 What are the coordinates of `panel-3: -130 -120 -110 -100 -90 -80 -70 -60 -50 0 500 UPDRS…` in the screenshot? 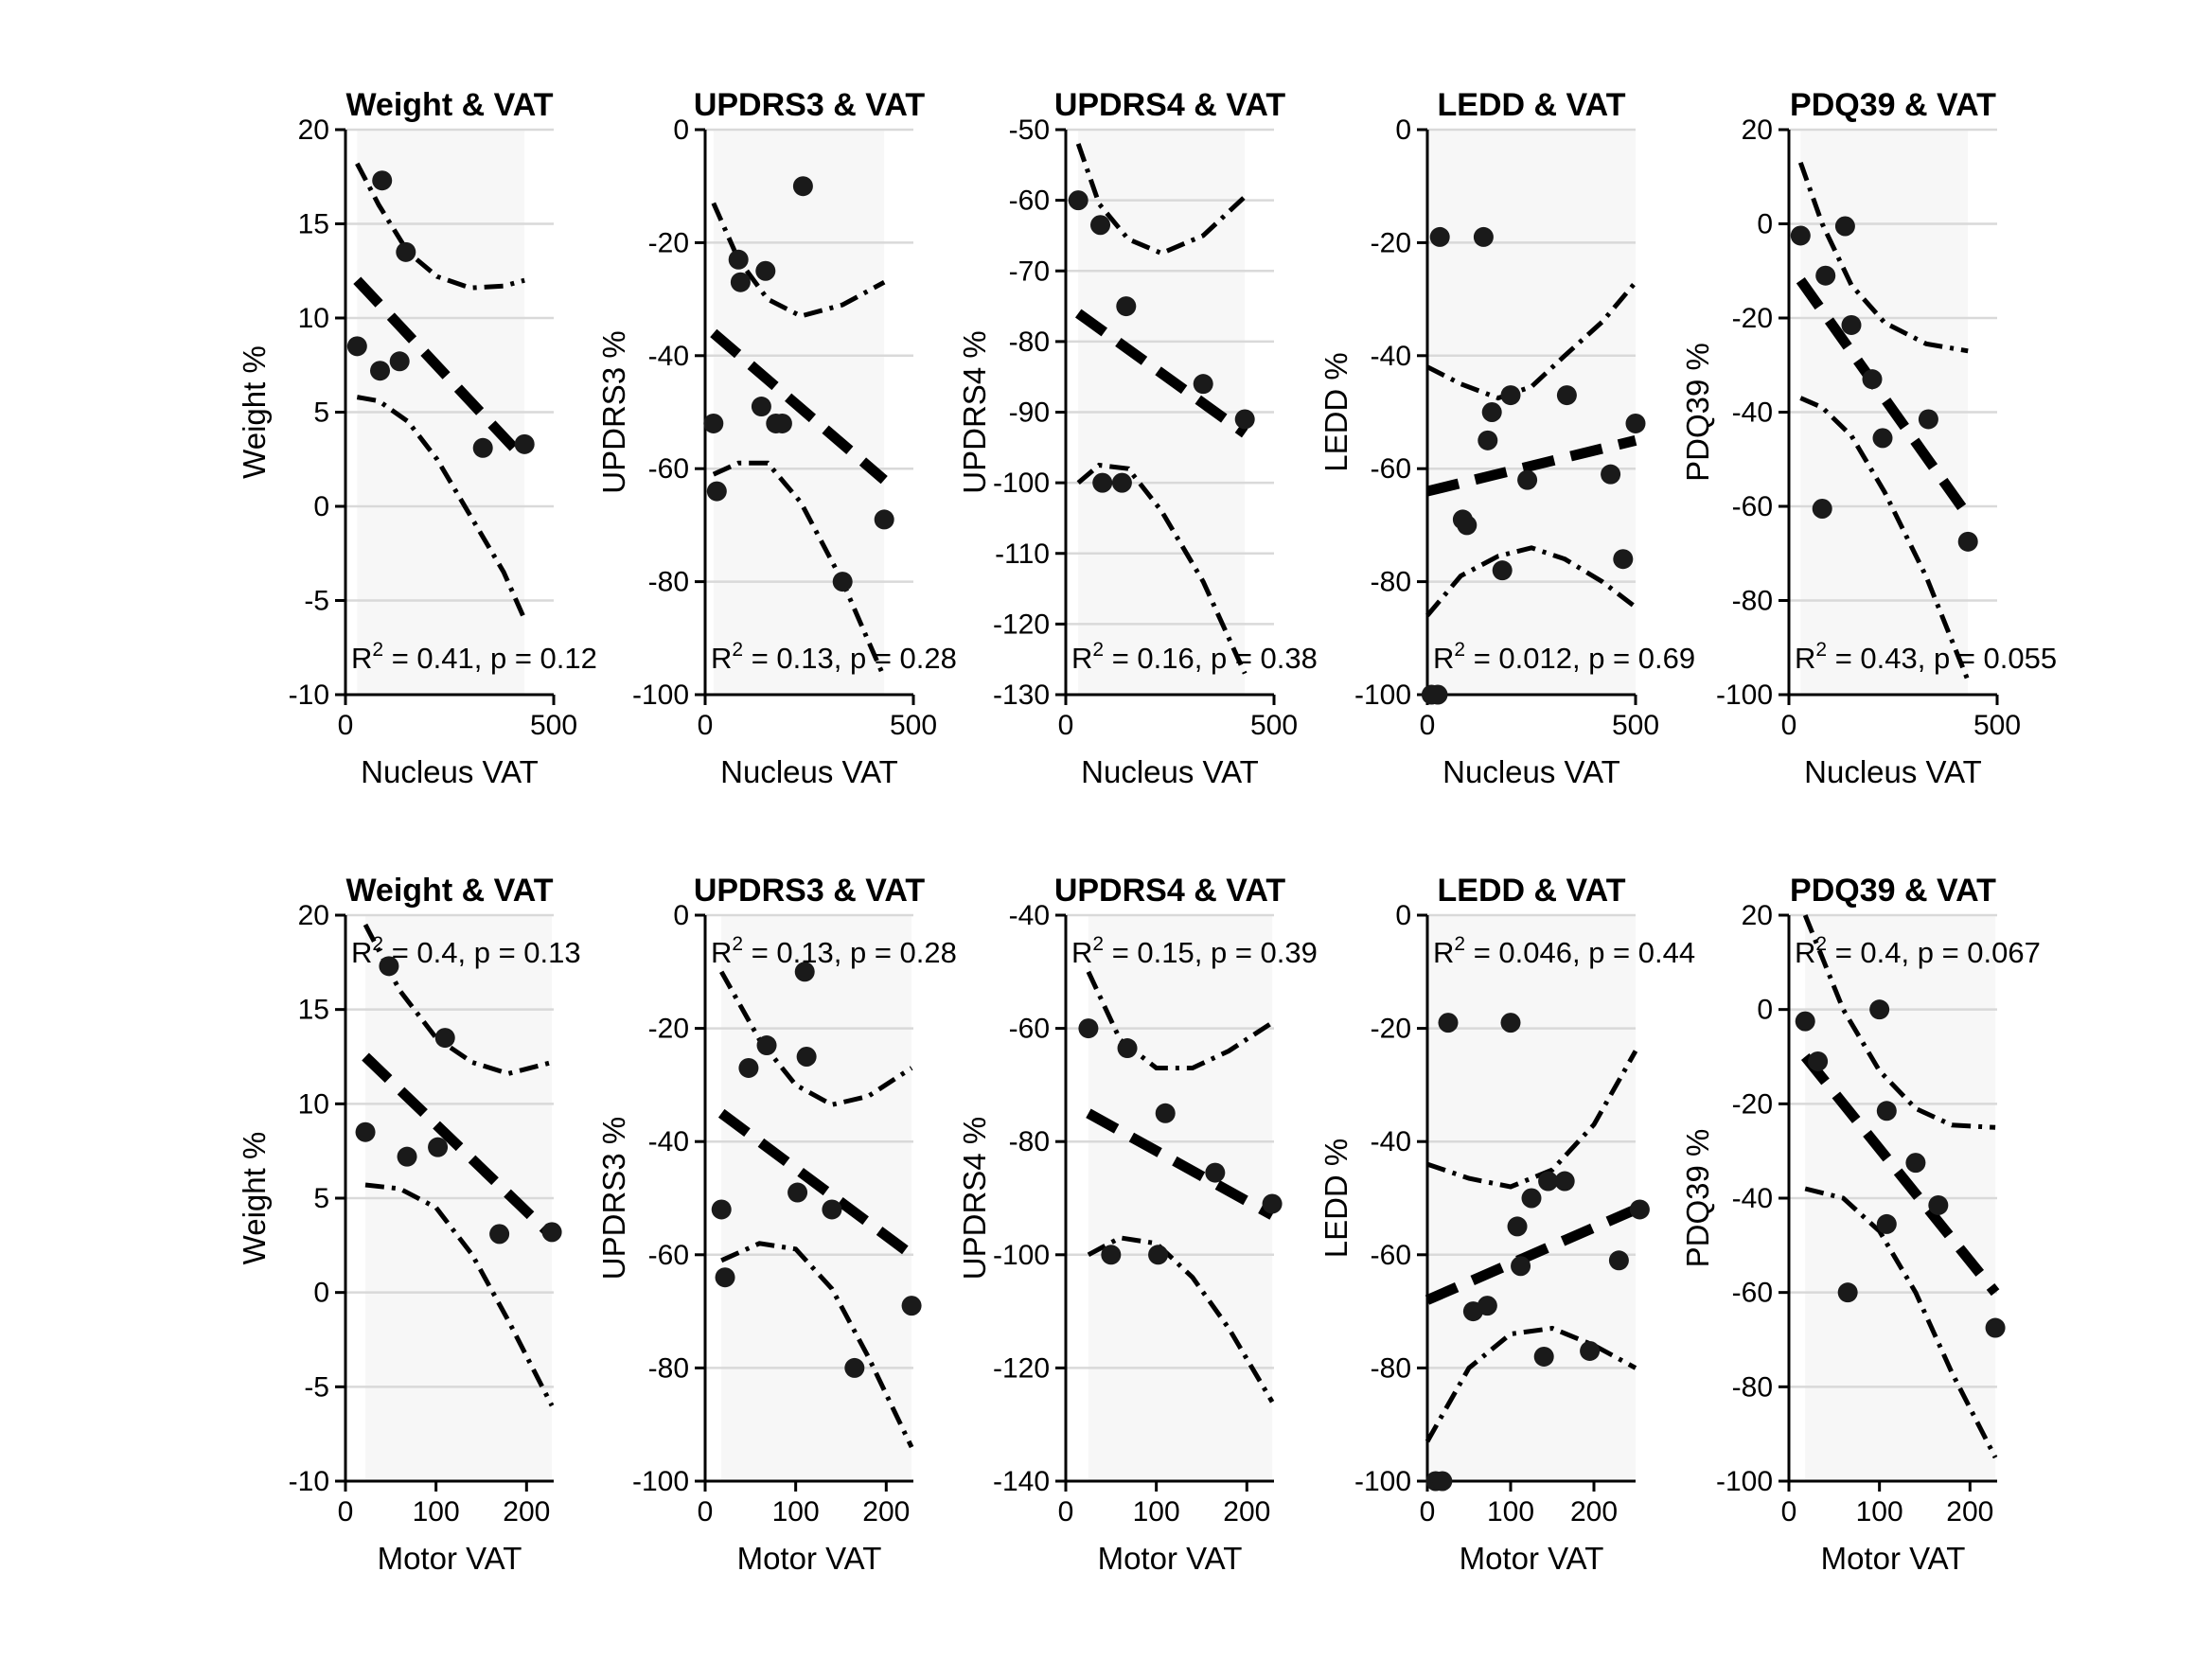 It's located at (1137, 438).